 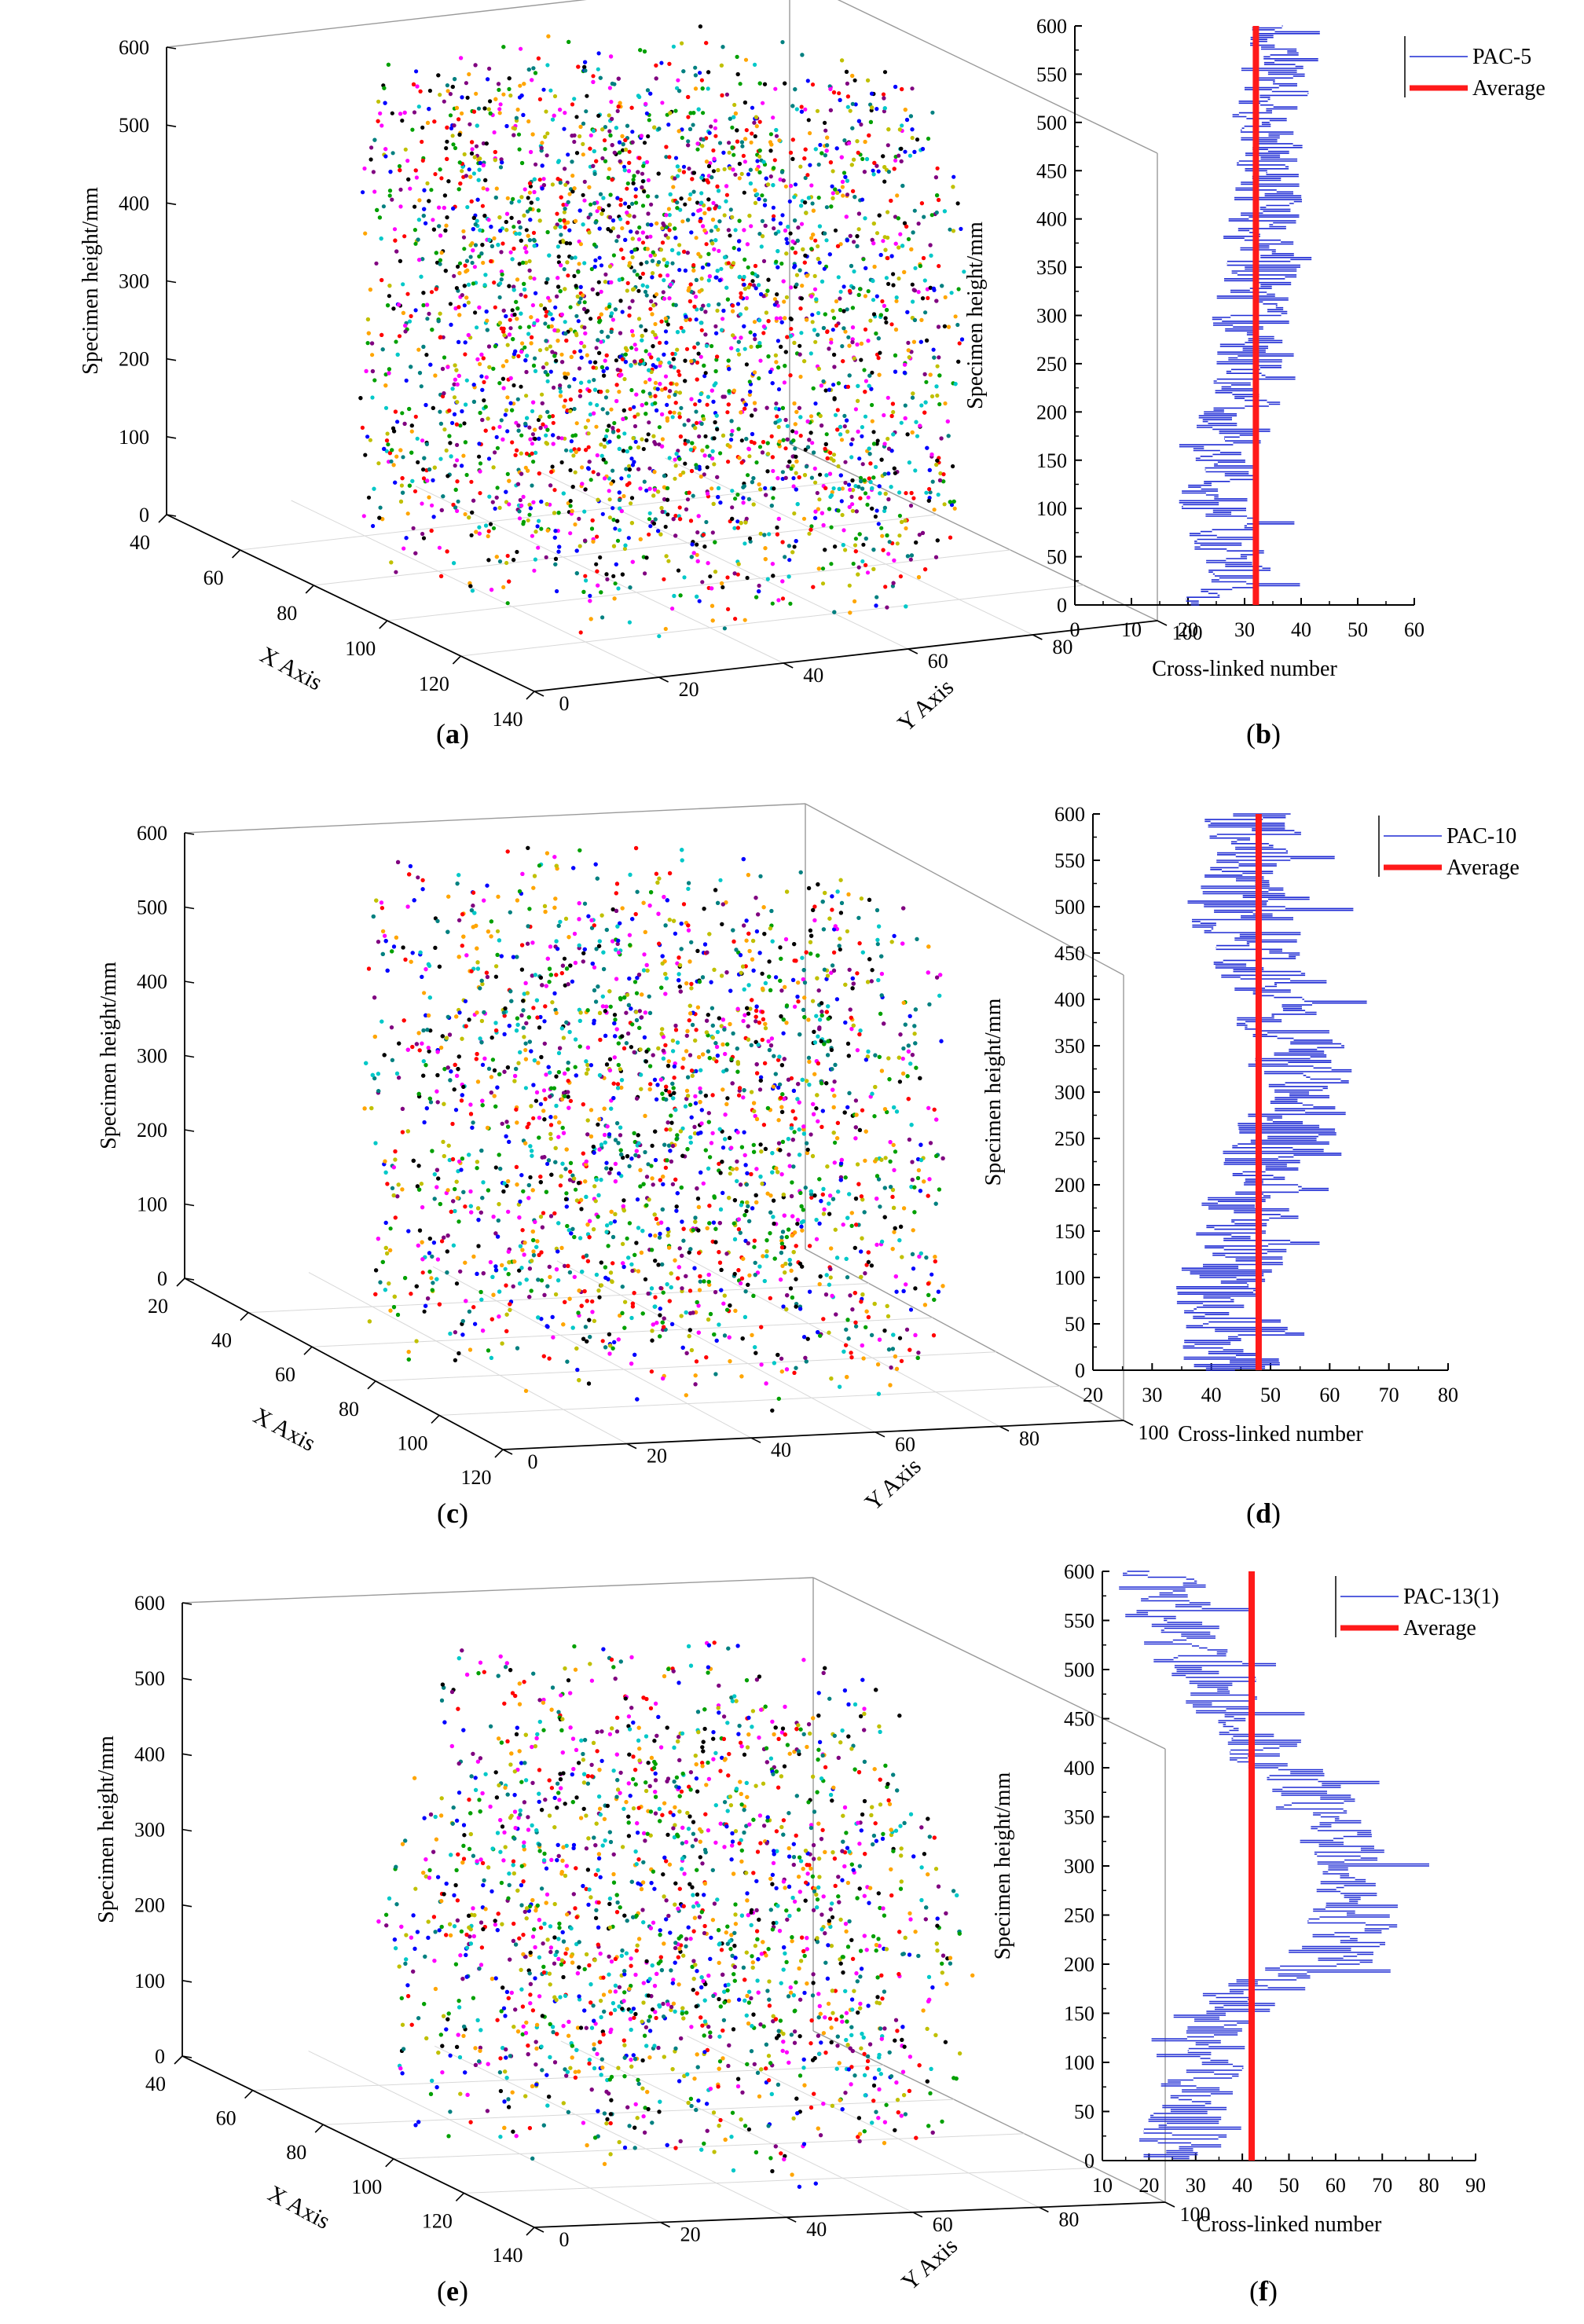 What do you see at coordinates (1358, 629) in the screenshot?
I see `x-tick-label: 50` at bounding box center [1358, 629].